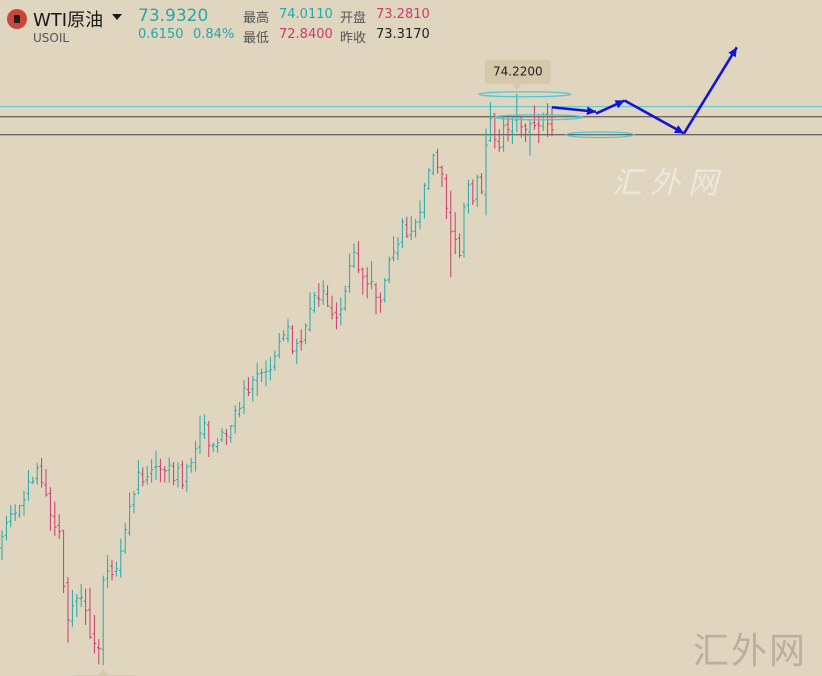 The image size is (822, 676). Describe the element at coordinates (654, 117) in the screenshot. I see `trend-arrow` at that location.